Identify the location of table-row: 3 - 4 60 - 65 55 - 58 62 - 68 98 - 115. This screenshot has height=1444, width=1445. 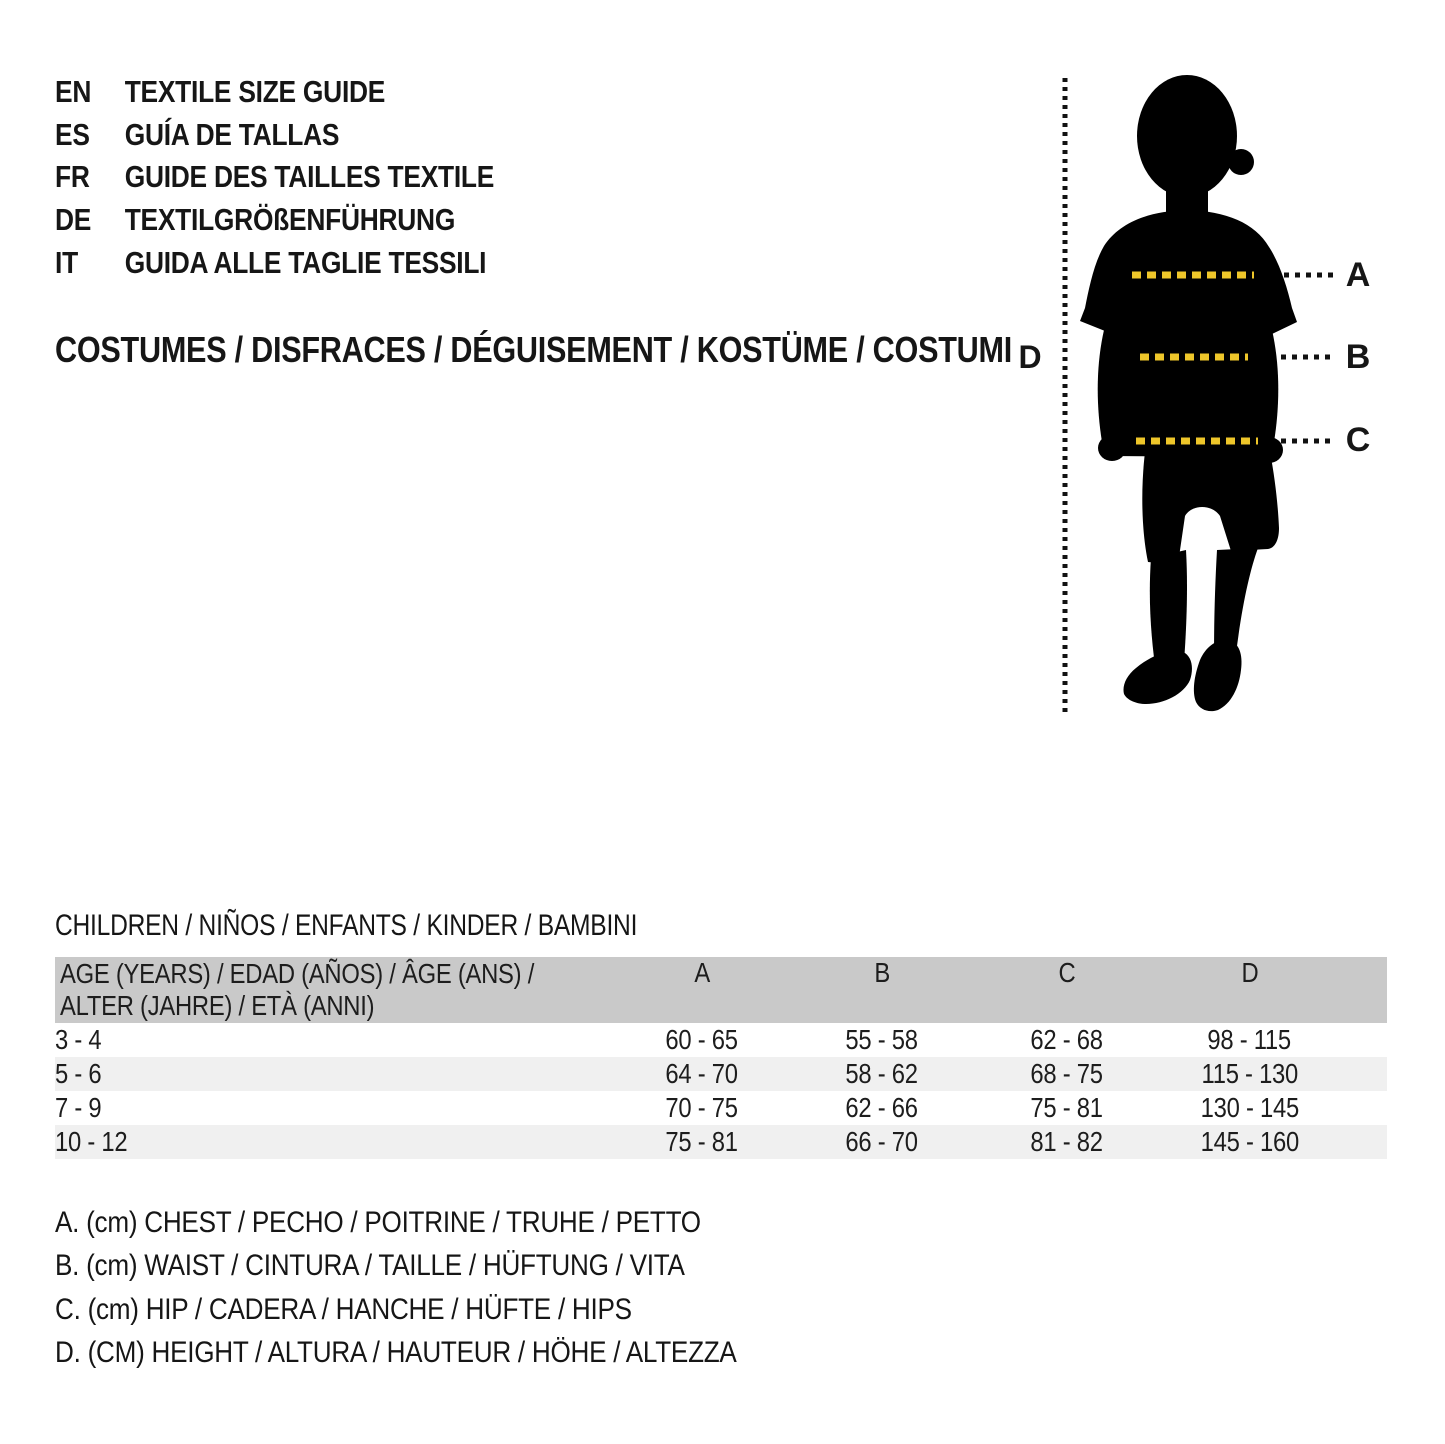
(721, 1040).